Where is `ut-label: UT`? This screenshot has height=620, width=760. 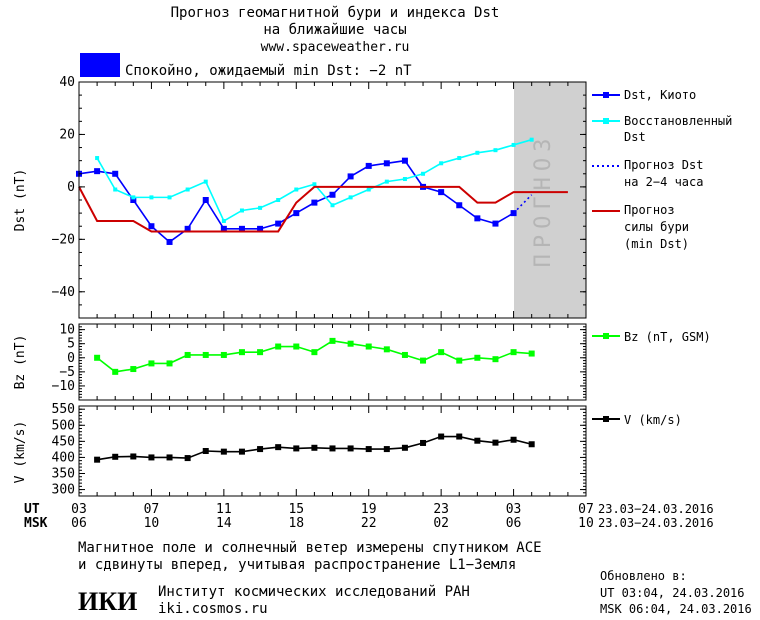 ut-label: UT is located at coordinates (32, 509).